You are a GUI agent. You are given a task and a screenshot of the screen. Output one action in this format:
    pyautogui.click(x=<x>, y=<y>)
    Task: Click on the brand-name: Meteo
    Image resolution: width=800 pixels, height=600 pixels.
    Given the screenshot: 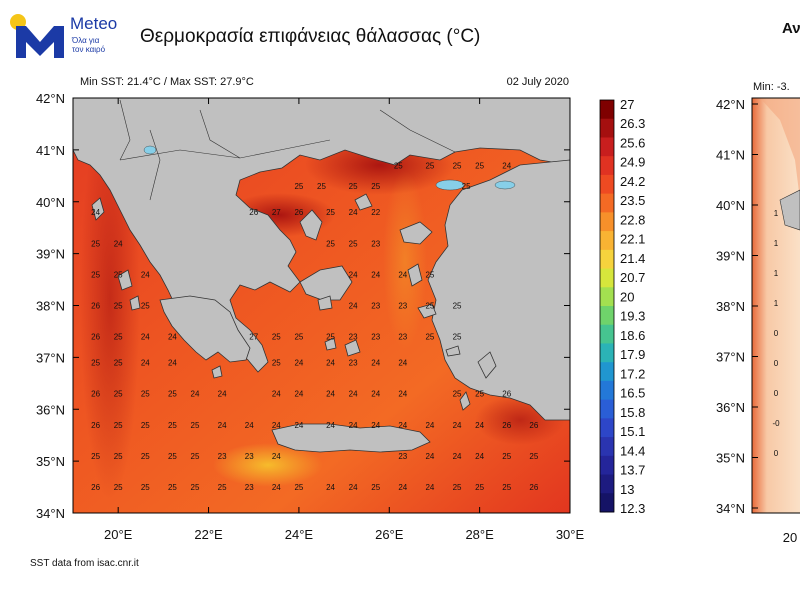 What is the action you would take?
    pyautogui.click(x=94, y=23)
    